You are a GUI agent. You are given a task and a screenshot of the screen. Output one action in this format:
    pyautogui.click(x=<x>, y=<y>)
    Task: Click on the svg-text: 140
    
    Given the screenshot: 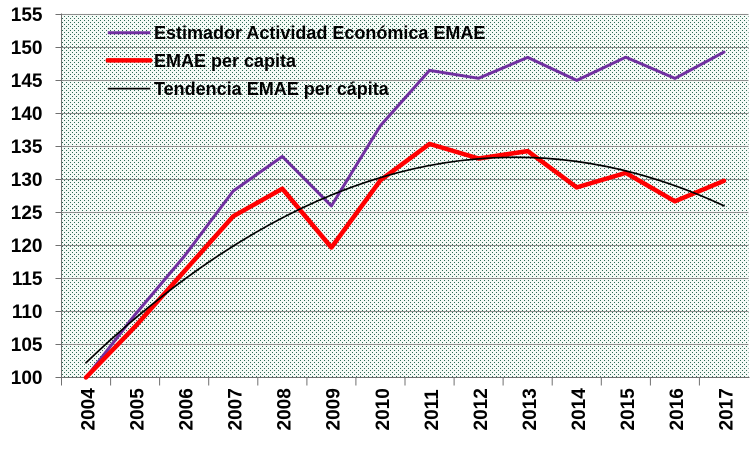 What is the action you would take?
    pyautogui.click(x=27, y=114)
    